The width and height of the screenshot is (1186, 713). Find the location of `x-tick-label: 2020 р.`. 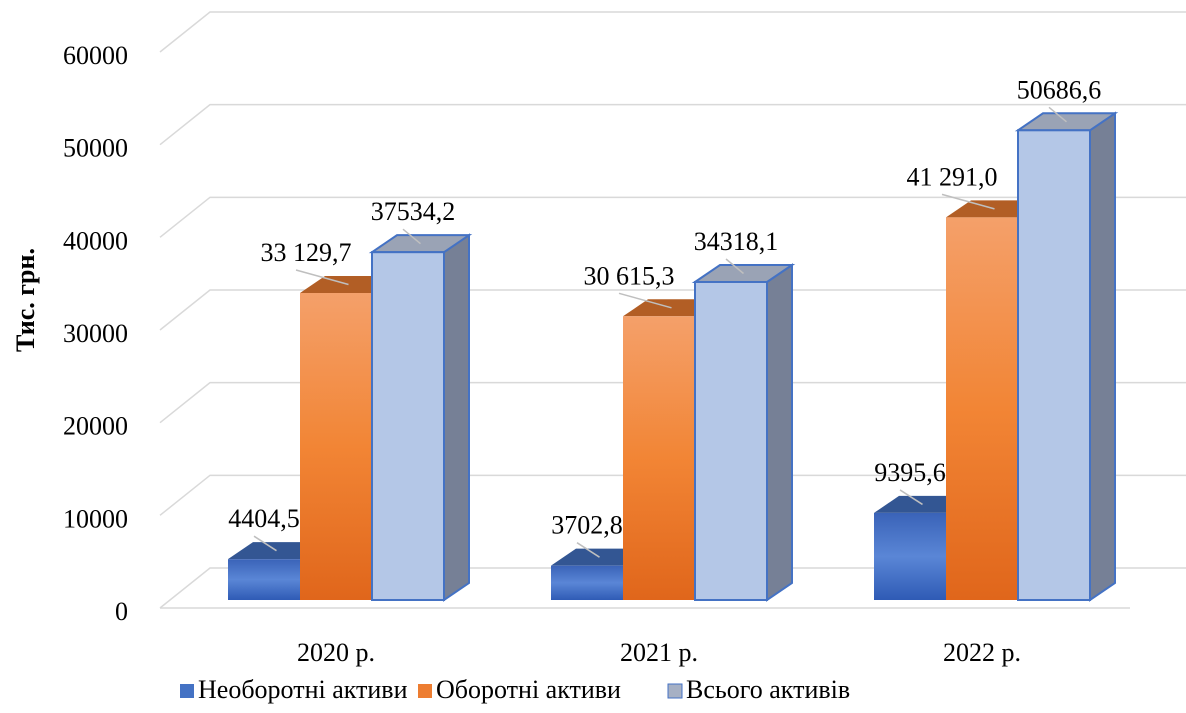

x-tick-label: 2020 р. is located at coordinates (336, 652).